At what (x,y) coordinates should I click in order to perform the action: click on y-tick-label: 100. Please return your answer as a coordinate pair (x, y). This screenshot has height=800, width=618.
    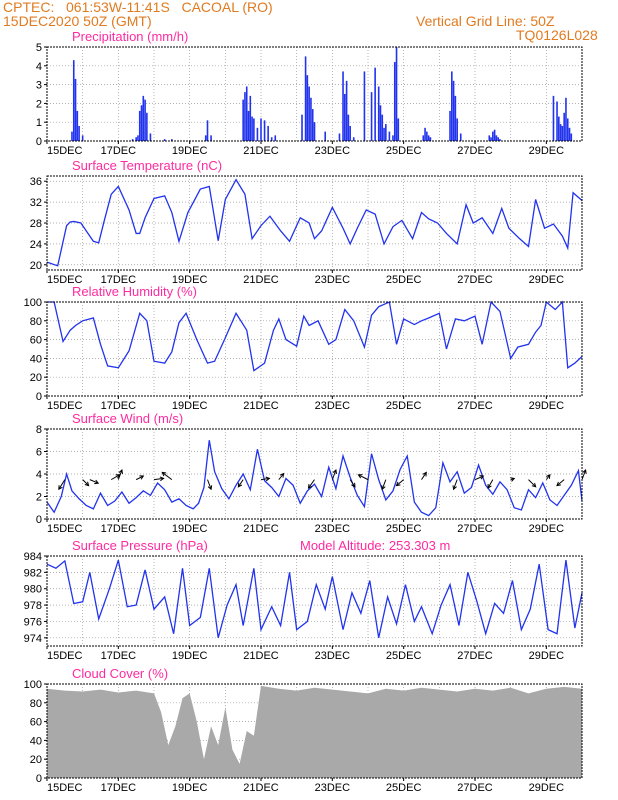
    Looking at the image, I should click on (33, 303).